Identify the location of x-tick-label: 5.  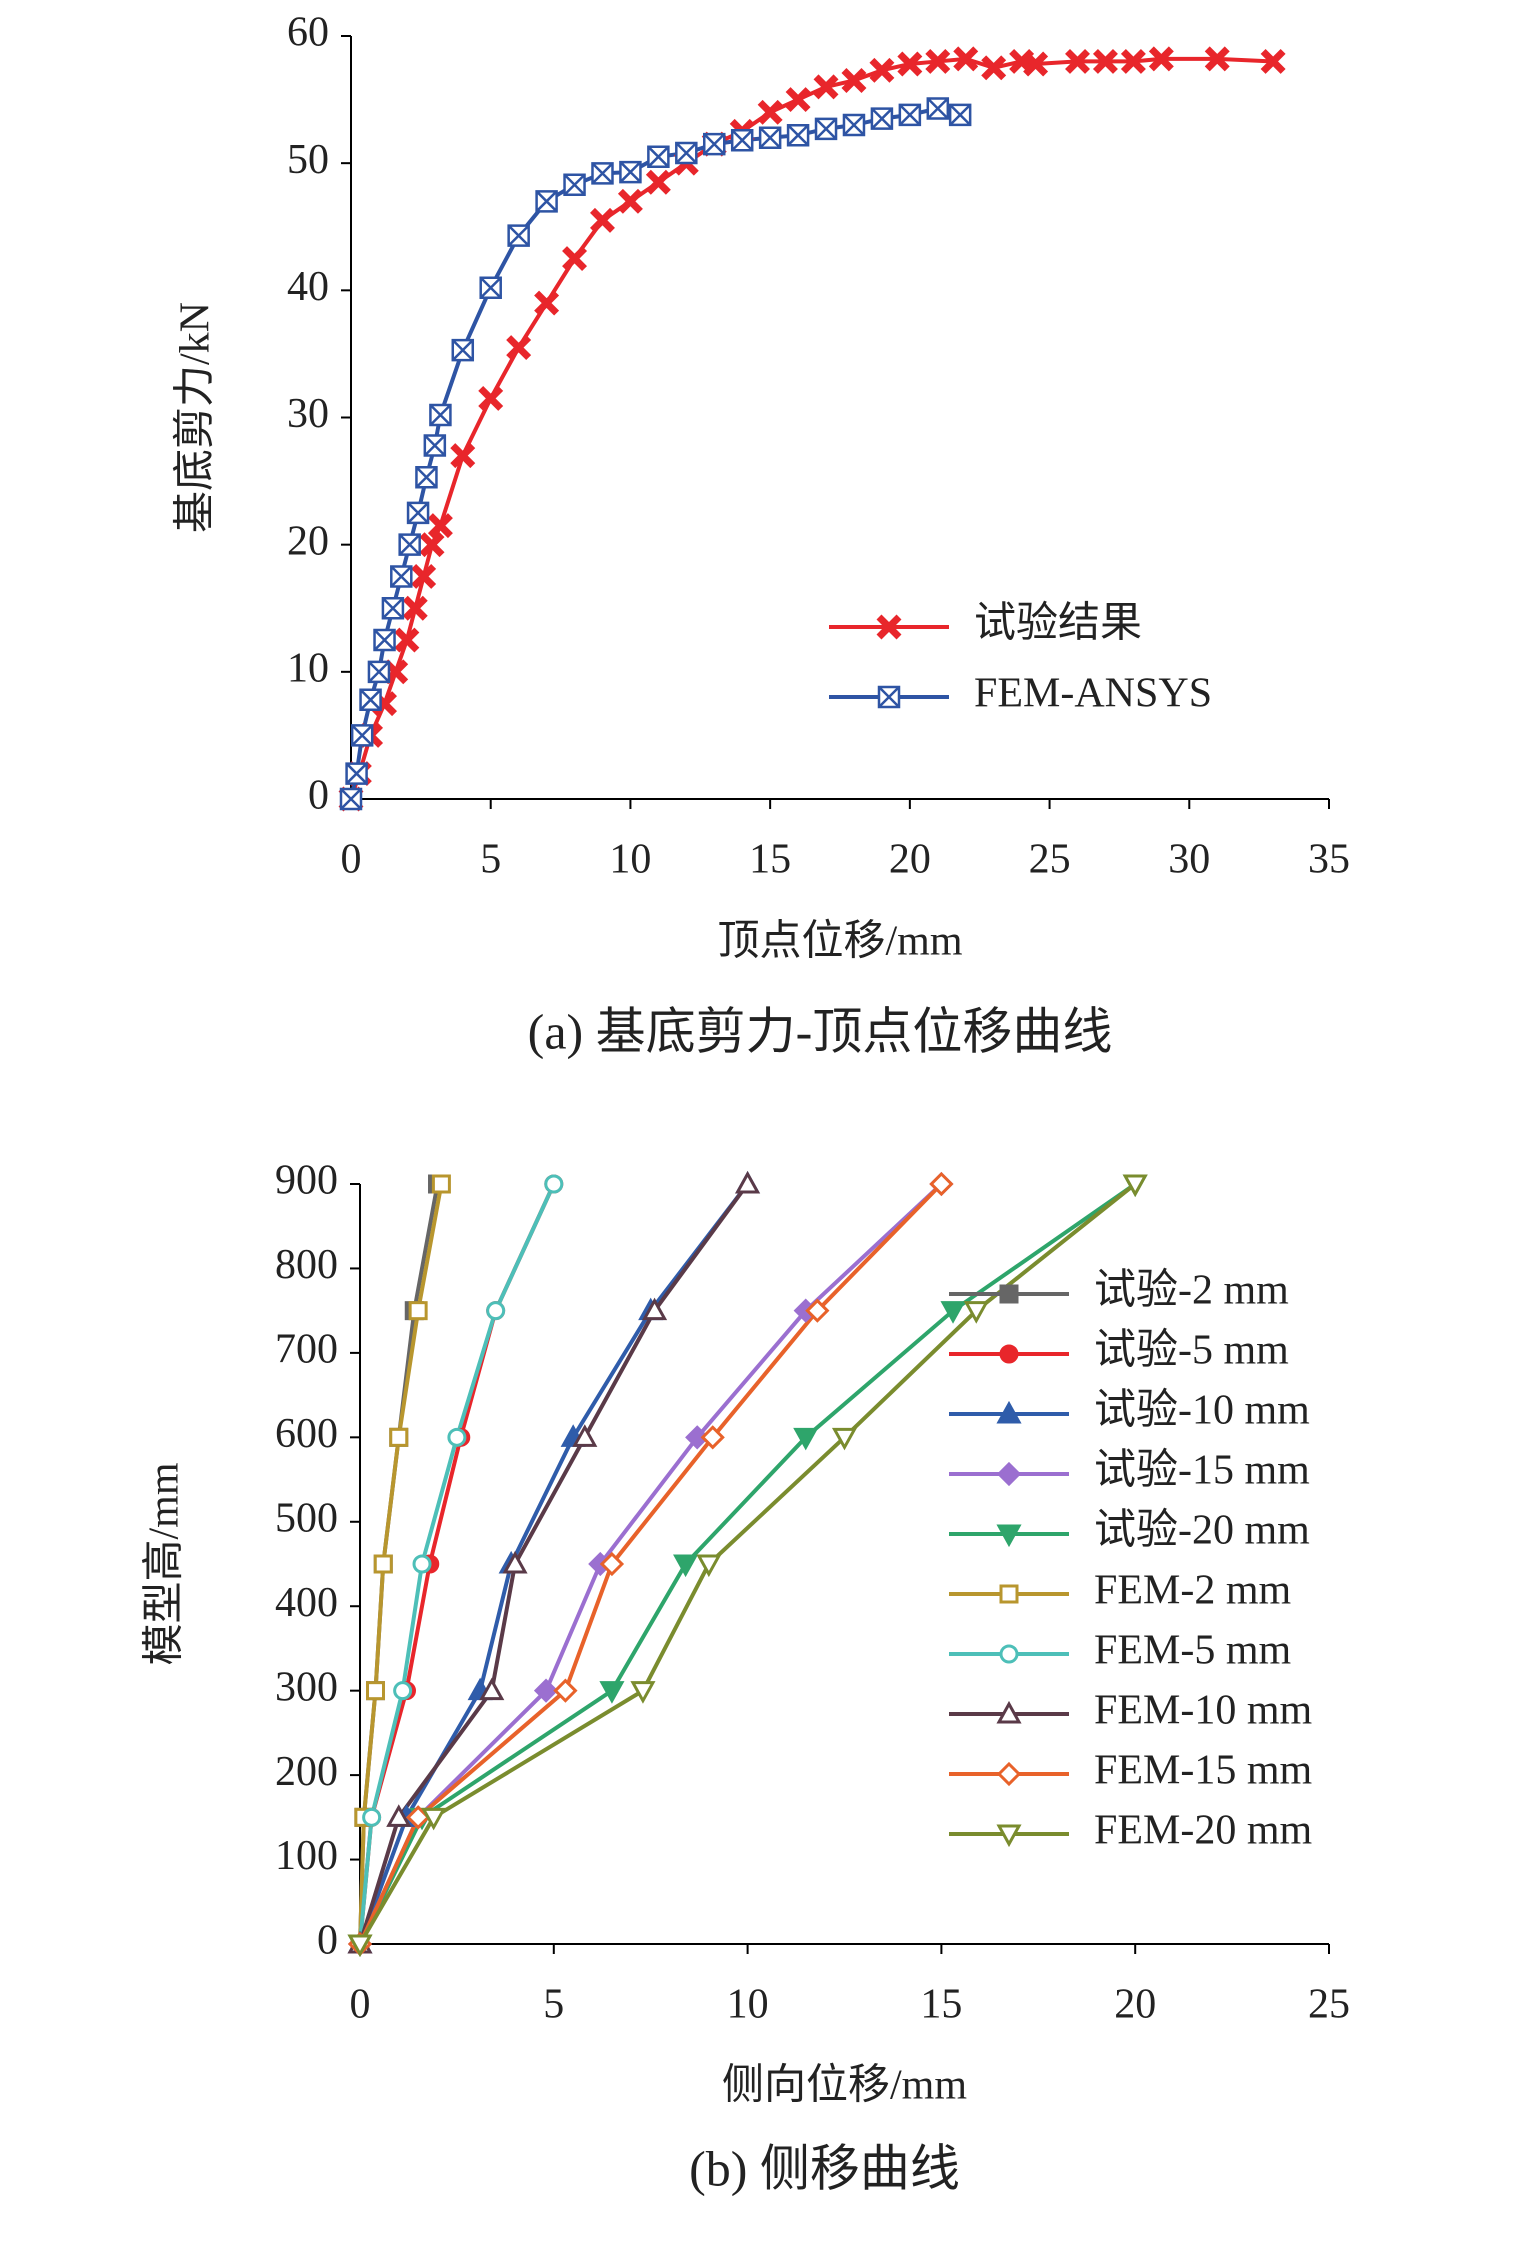
(490, 860).